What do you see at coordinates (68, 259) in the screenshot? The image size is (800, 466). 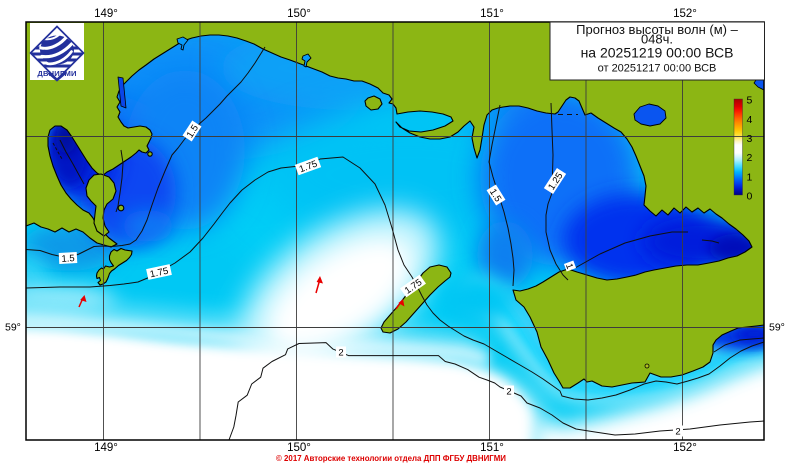 I see `svg-text: 1.5` at bounding box center [68, 259].